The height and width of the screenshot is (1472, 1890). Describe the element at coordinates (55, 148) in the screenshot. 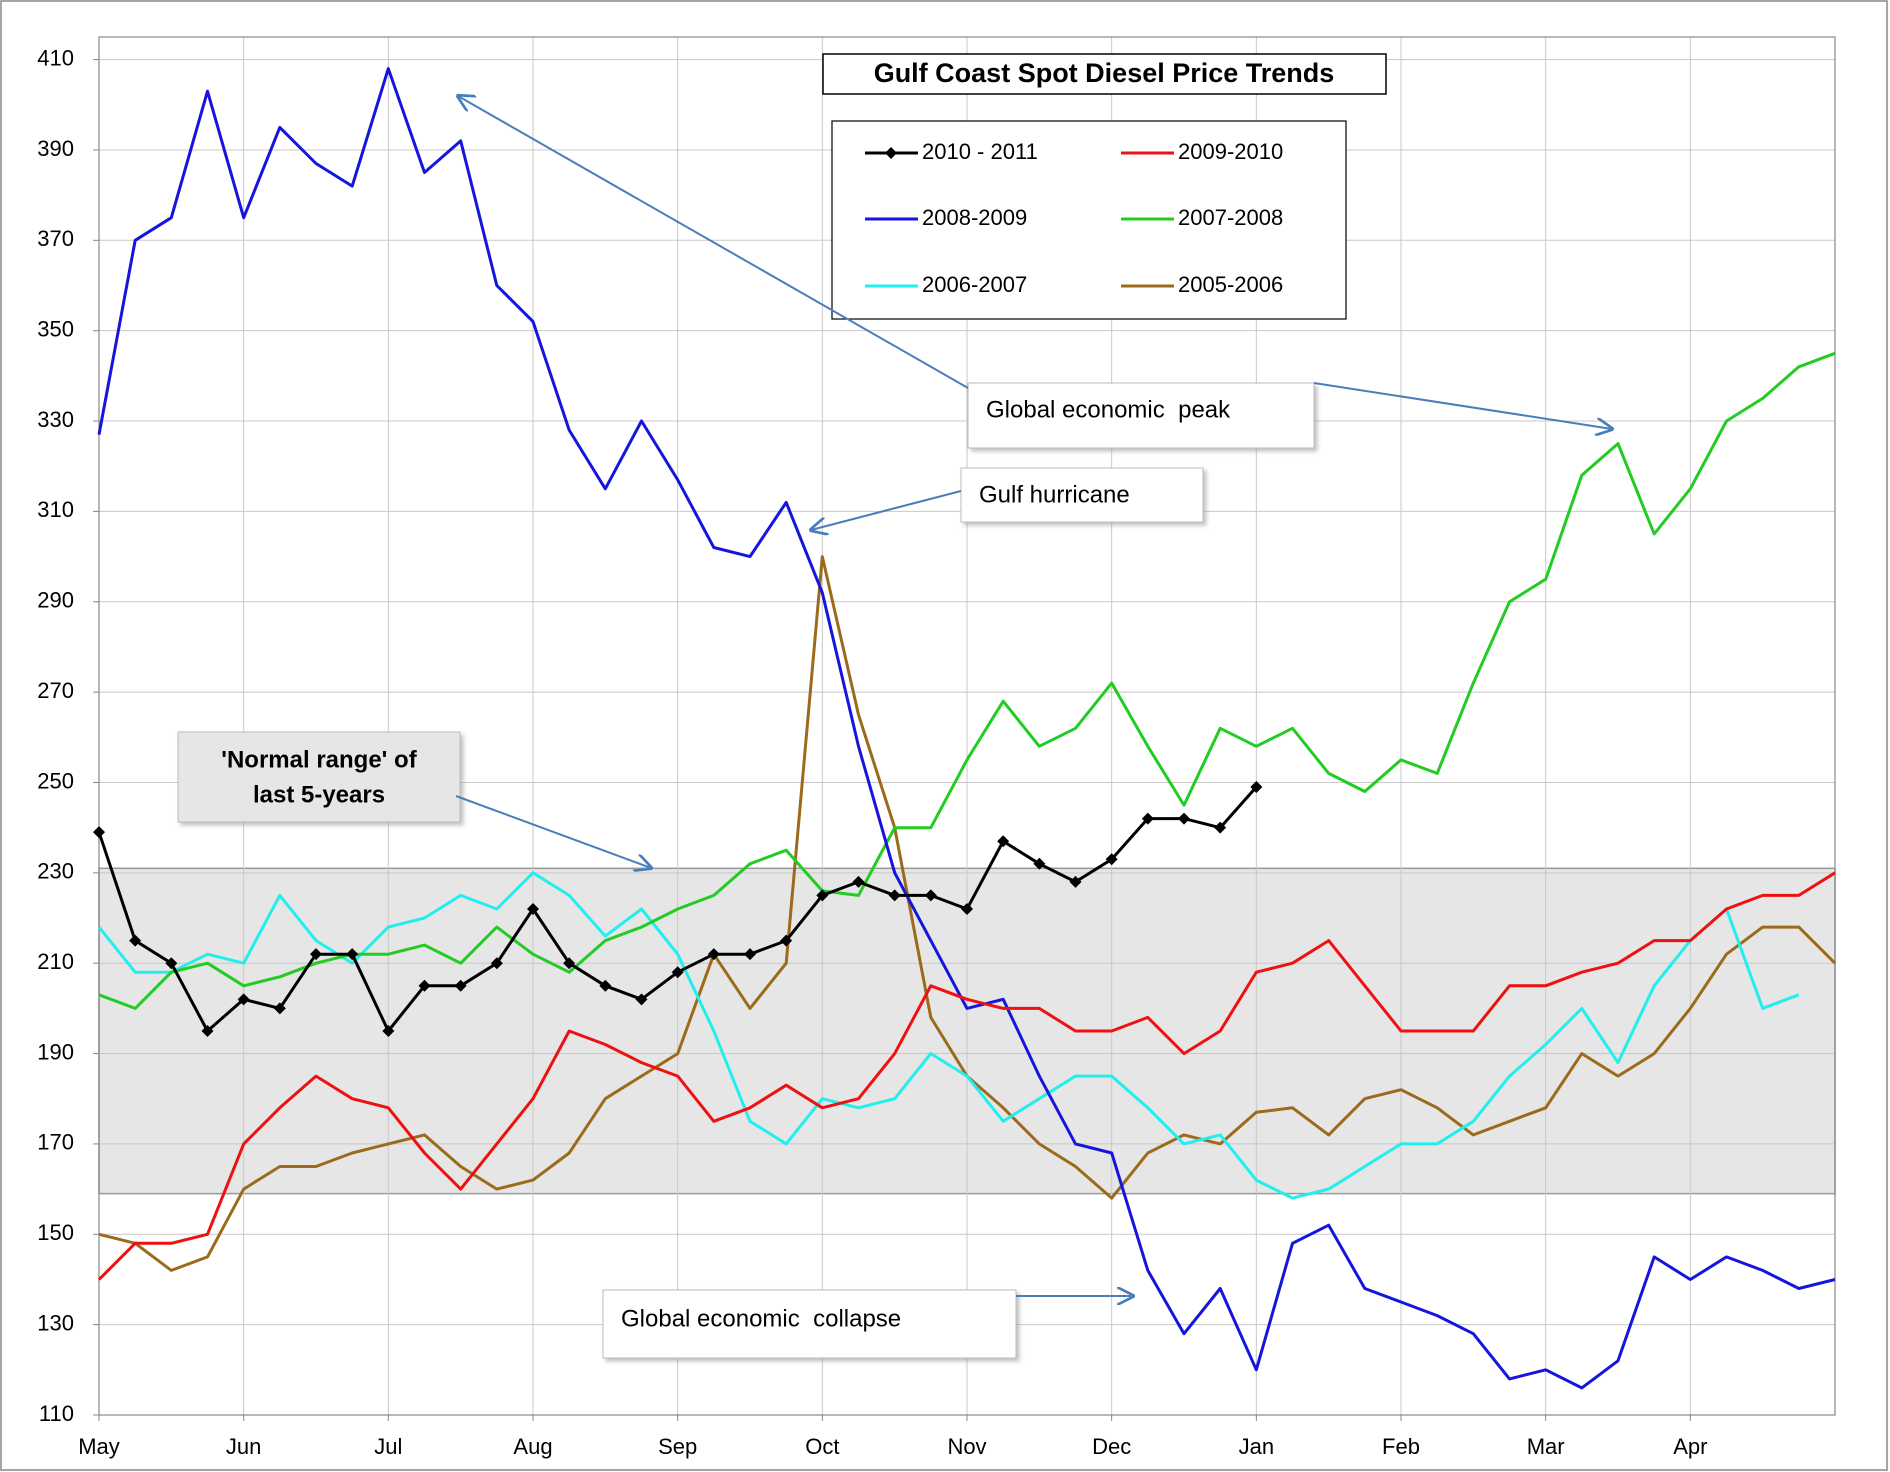

I see `y-tick-label: 390` at that location.